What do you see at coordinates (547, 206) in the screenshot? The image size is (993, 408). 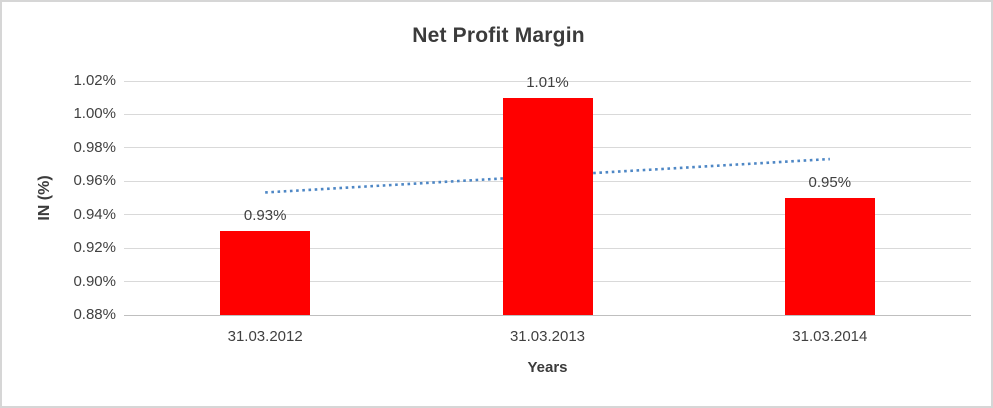 I see `bar-31.03.2013` at bounding box center [547, 206].